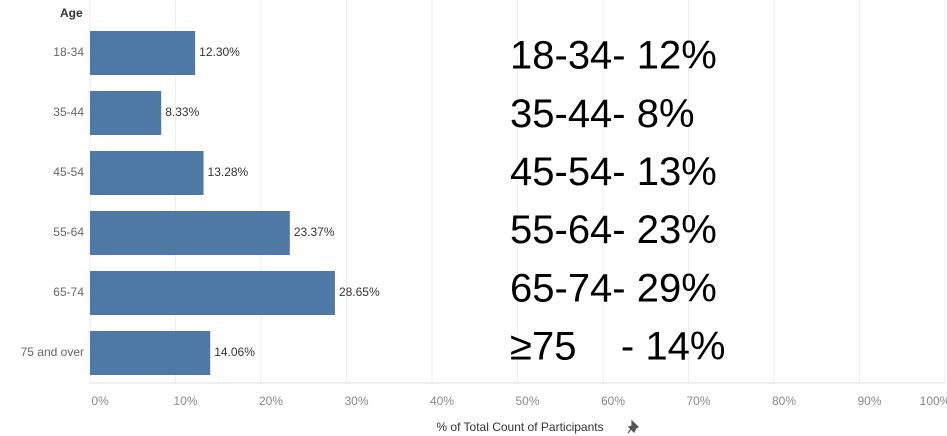 This screenshot has width=947, height=436. Describe the element at coordinates (442, 401) in the screenshot. I see `x-tick-label: 40%` at that location.